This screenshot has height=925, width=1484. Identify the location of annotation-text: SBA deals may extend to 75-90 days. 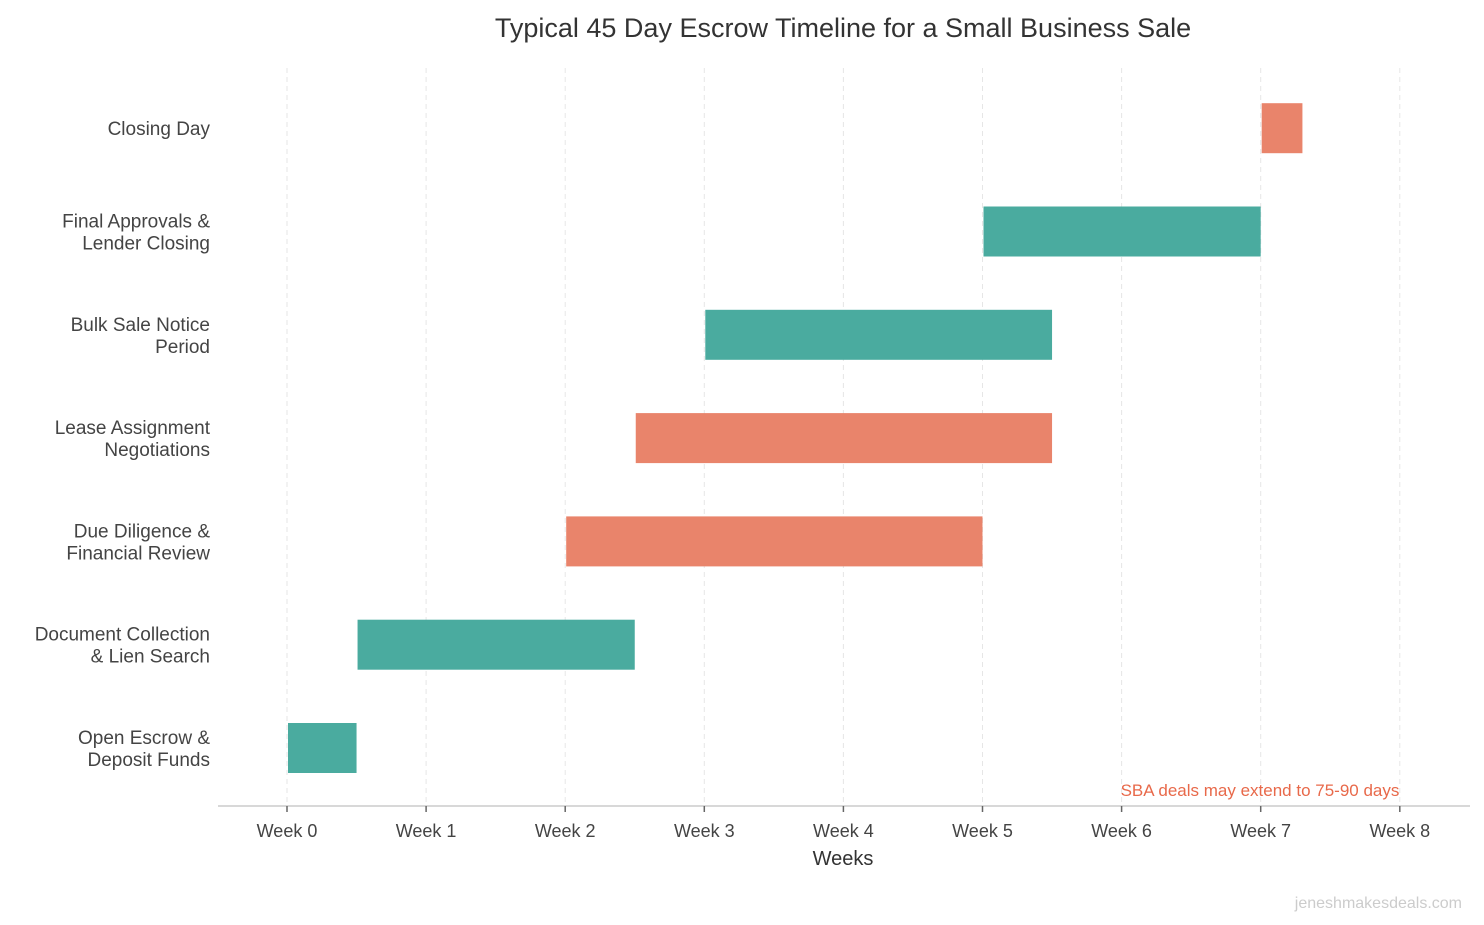
(1260, 790).